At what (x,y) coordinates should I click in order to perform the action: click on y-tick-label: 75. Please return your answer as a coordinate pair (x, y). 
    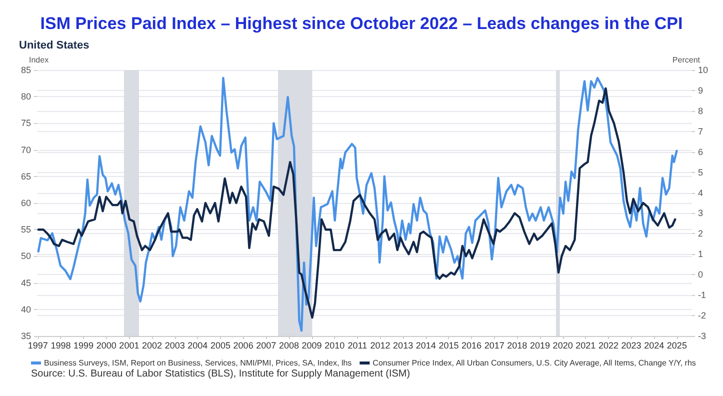
    Looking at the image, I should click on (25, 123).